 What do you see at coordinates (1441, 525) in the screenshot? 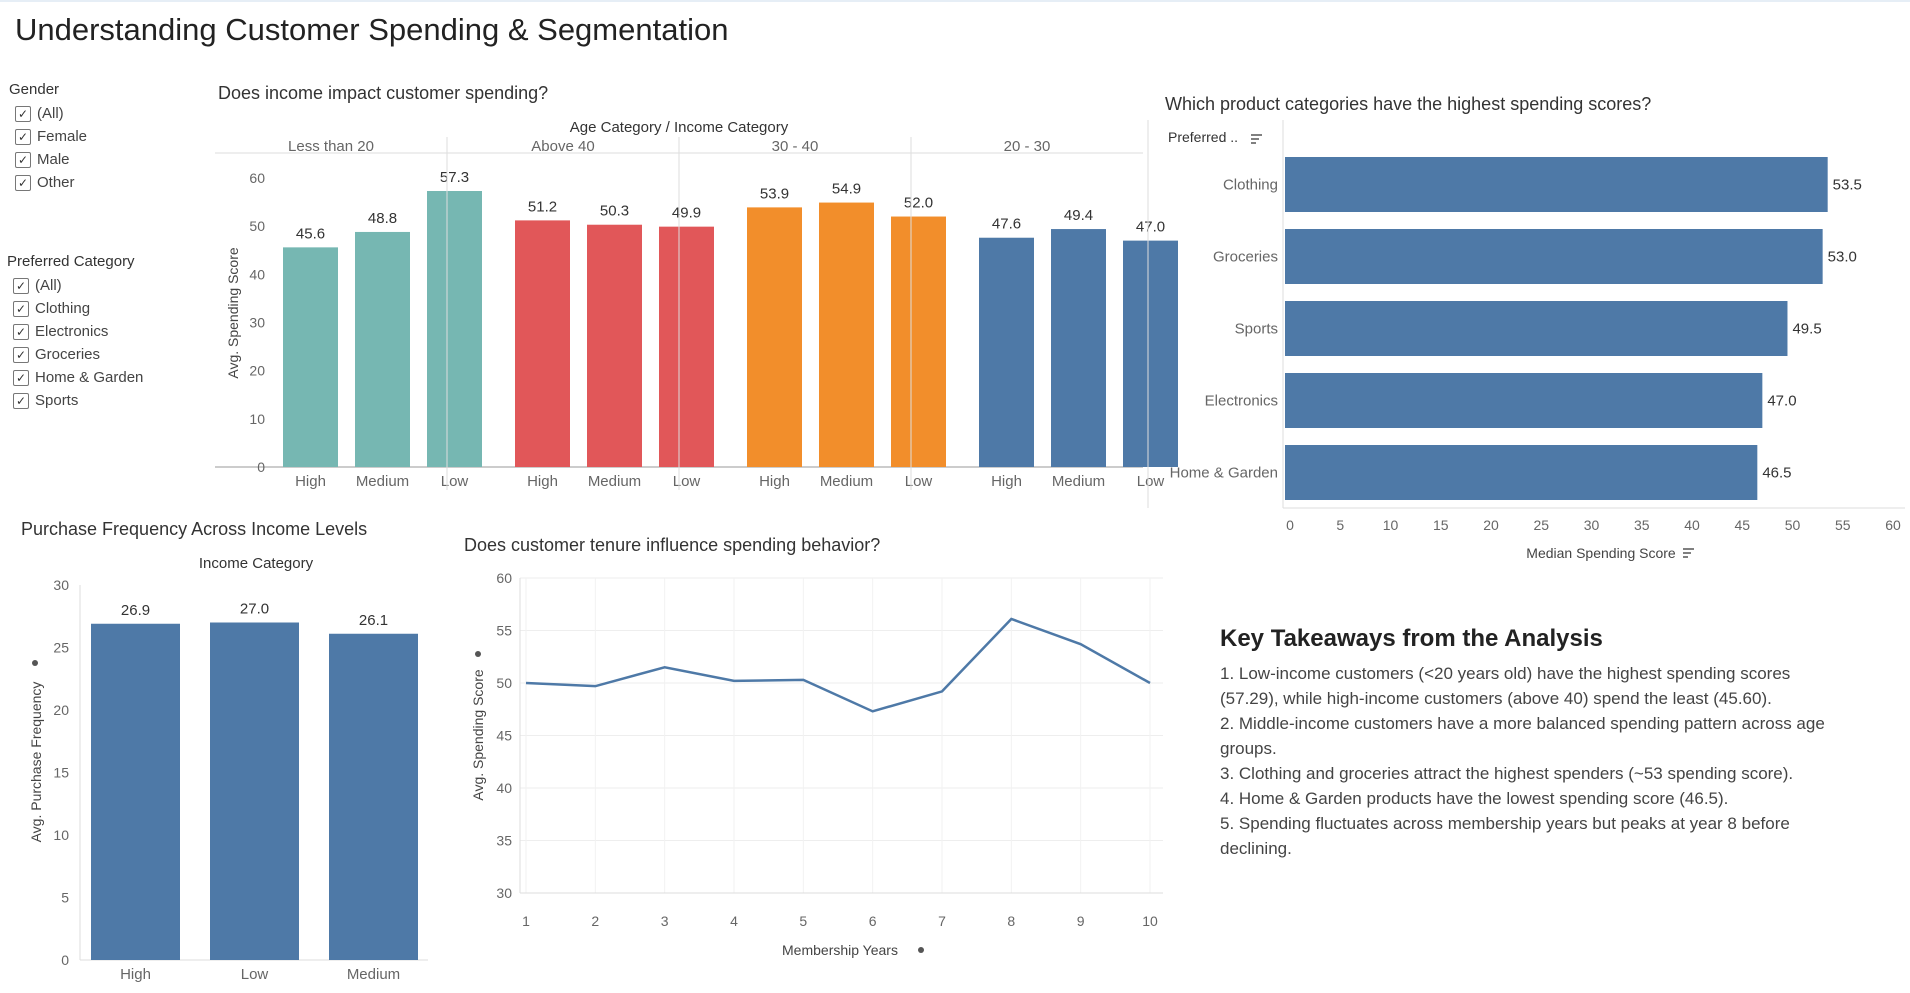
I see `x-tick-label: 15` at bounding box center [1441, 525].